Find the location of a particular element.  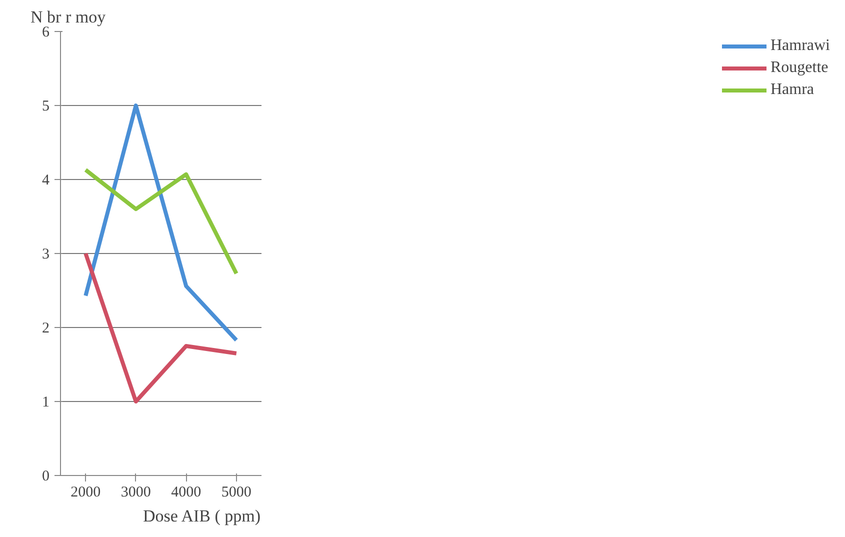

x-tick-label: 5000 is located at coordinates (236, 492).